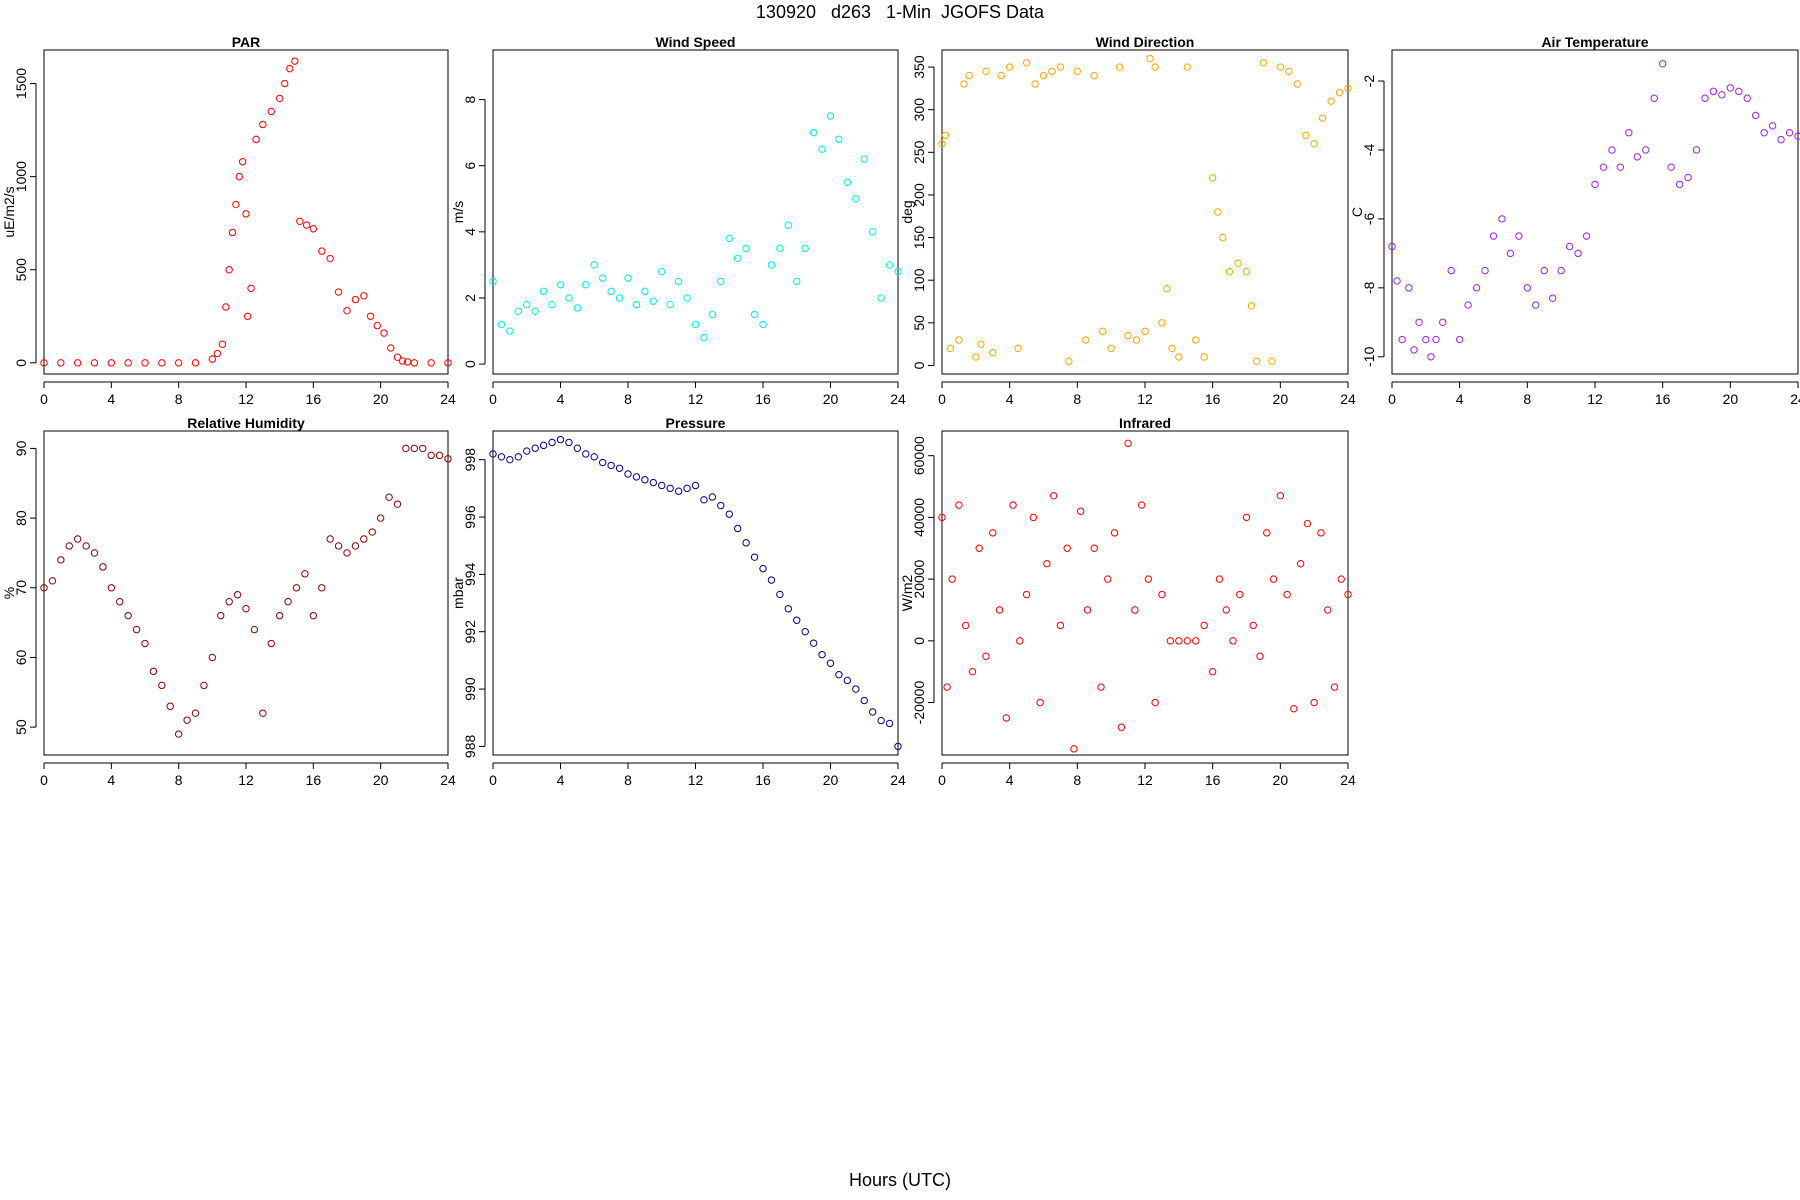 The image size is (1800, 1200). What do you see at coordinates (470, 166) in the screenshot?
I see `y-tick-label: 6` at bounding box center [470, 166].